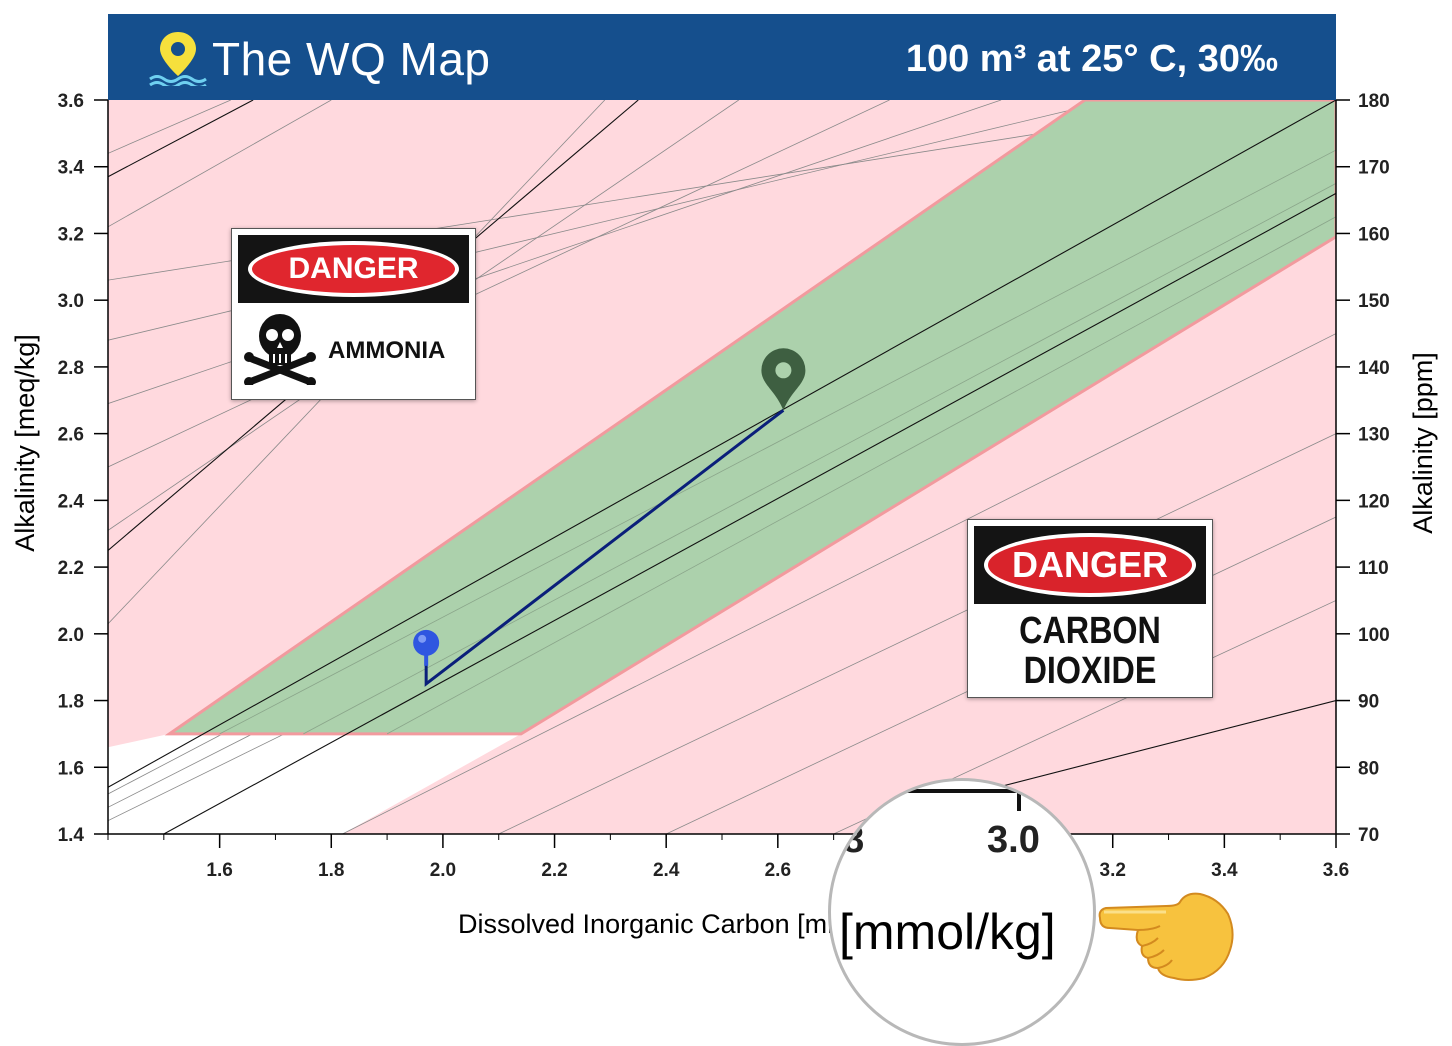  Describe the element at coordinates (1423, 443) in the screenshot. I see `y-axis-right-title: Alkalinity [ppm]` at that location.